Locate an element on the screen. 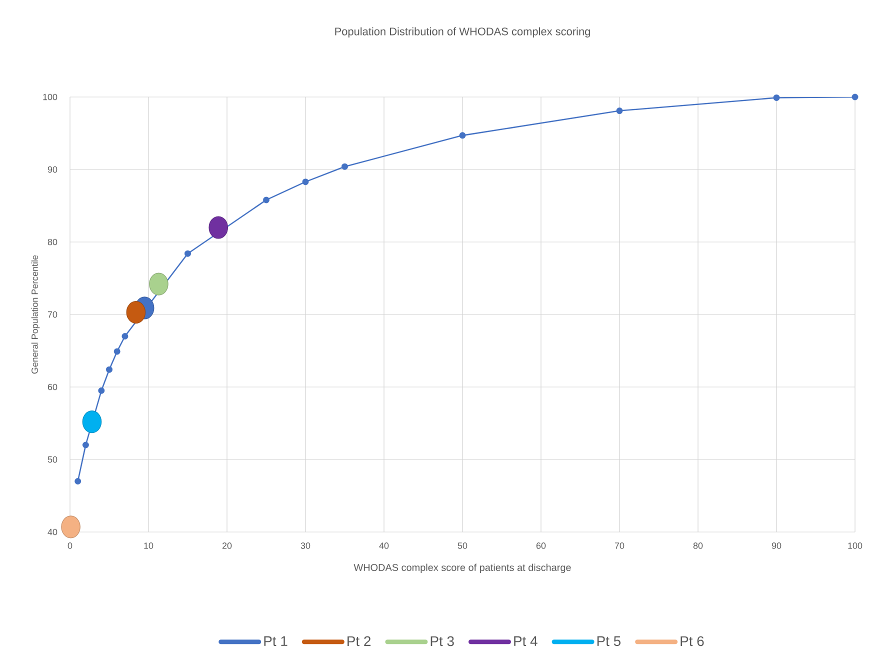 Image resolution: width=875 pixels, height=660 pixels. x-tick-label: 40 is located at coordinates (384, 545).